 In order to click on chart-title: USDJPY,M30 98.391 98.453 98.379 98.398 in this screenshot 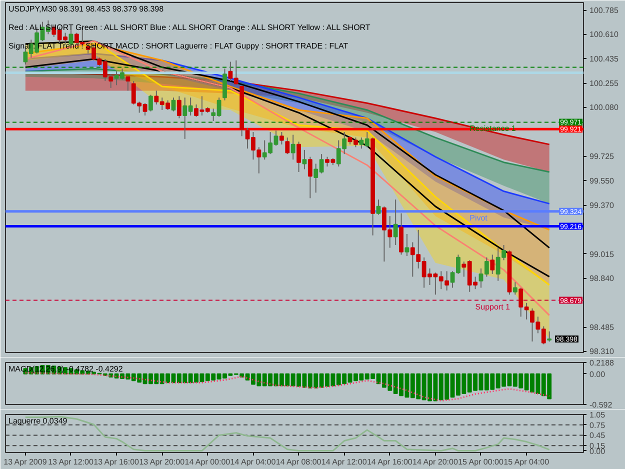, I will do `click(86, 9)`.